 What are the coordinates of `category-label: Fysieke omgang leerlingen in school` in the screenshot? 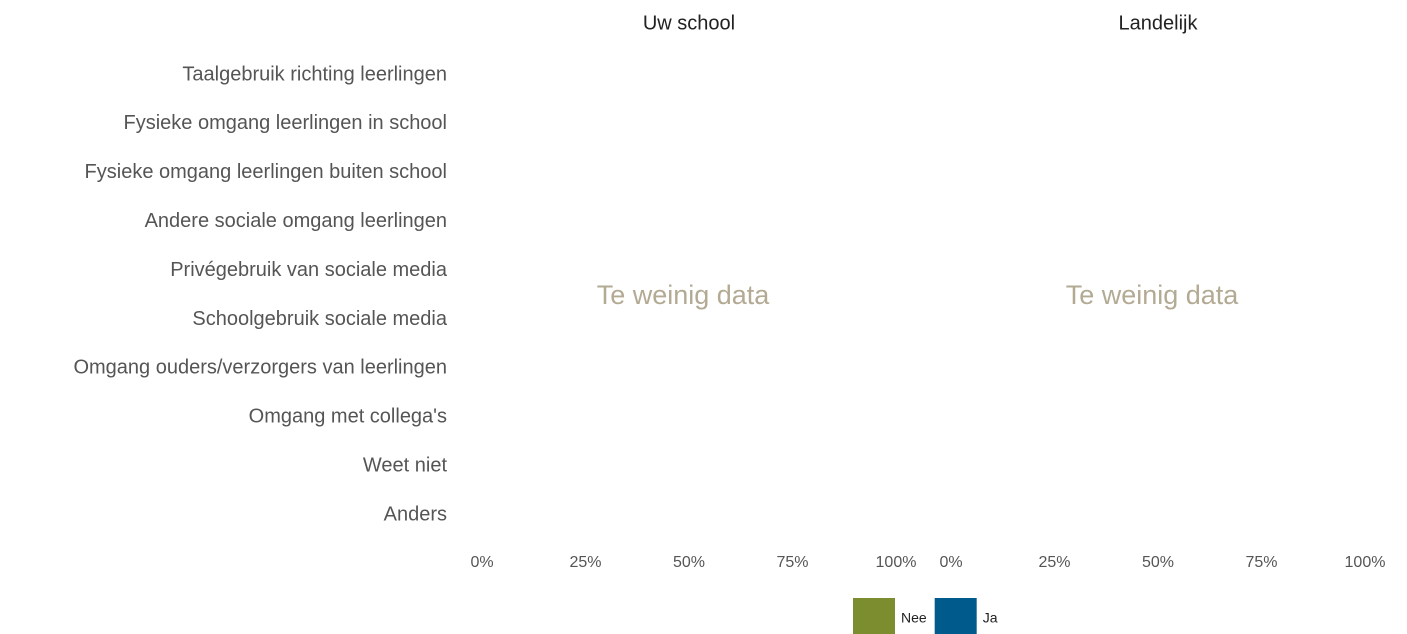 It's located at (285, 123).